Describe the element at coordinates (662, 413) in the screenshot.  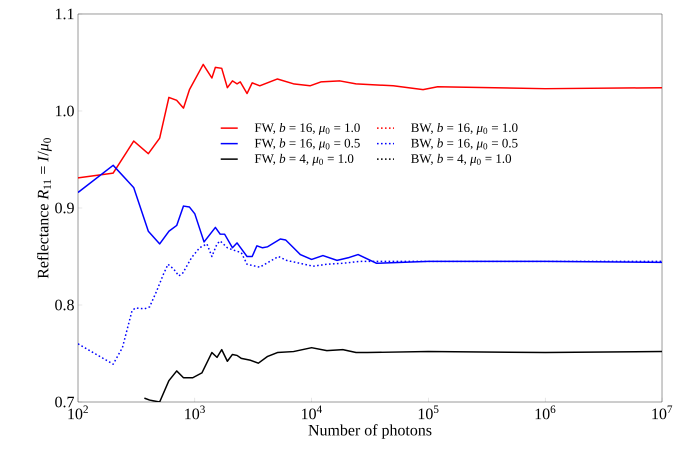
I see `x-tick-label: 10$^{7}$` at that location.